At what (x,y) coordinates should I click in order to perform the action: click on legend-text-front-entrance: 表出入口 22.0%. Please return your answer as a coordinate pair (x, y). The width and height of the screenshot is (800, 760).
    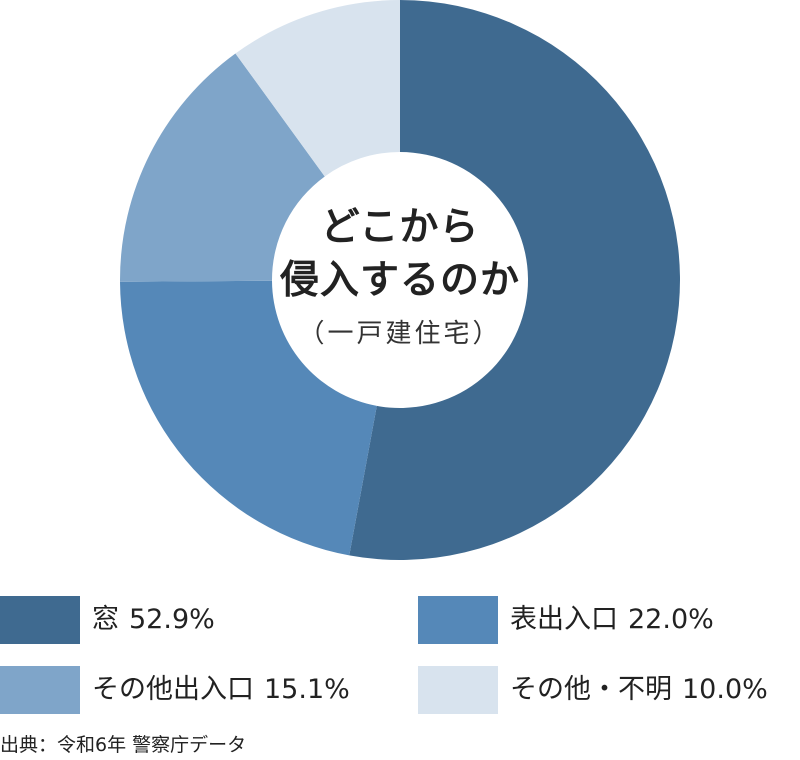
    Looking at the image, I should click on (612, 620).